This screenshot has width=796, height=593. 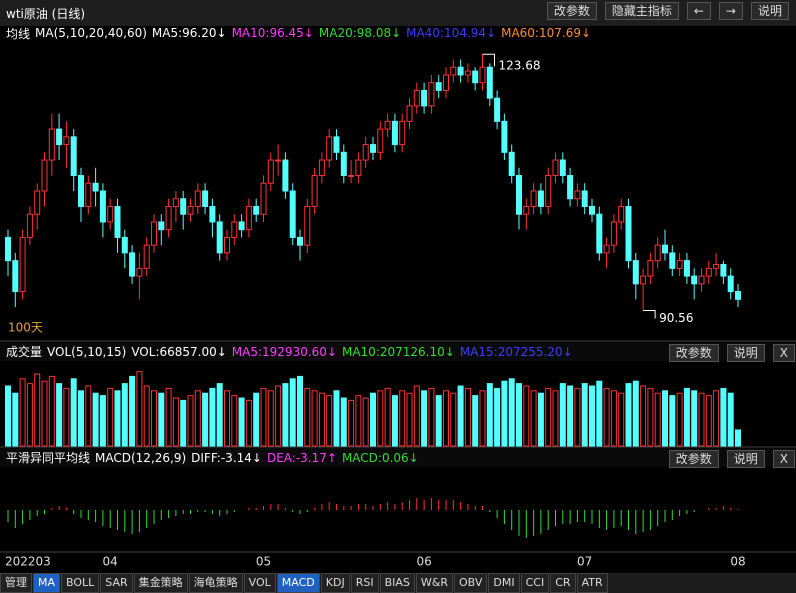 I want to click on tab: CCI, so click(x=535, y=583).